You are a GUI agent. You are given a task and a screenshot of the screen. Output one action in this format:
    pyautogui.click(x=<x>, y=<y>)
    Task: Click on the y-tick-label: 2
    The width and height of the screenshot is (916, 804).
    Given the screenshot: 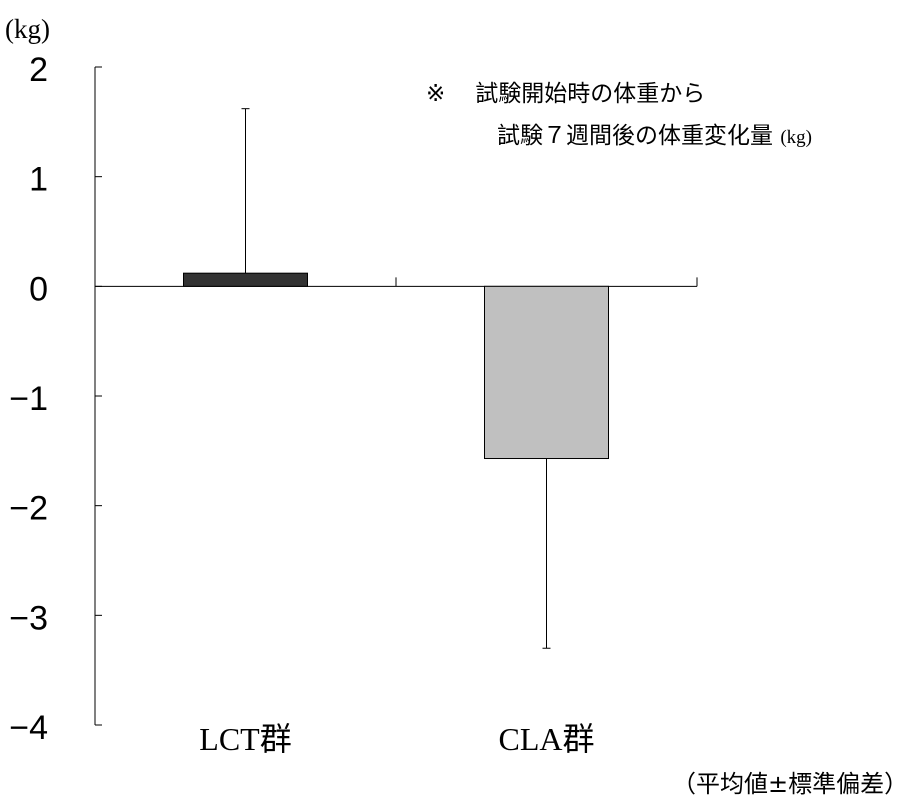 What is the action you would take?
    pyautogui.click(x=38, y=70)
    